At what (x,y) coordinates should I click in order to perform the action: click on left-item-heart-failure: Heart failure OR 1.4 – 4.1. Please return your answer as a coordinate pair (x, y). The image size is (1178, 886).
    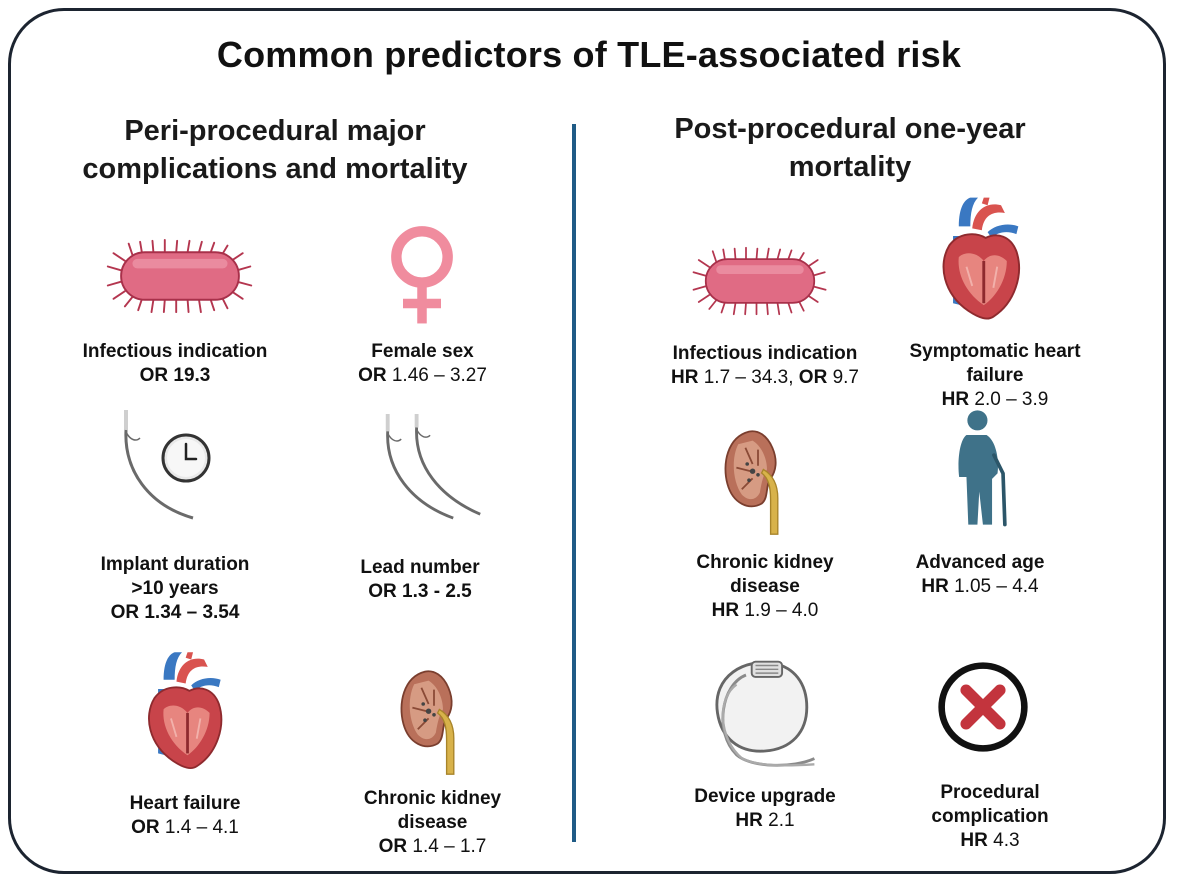
    Looking at the image, I should click on (185, 816).